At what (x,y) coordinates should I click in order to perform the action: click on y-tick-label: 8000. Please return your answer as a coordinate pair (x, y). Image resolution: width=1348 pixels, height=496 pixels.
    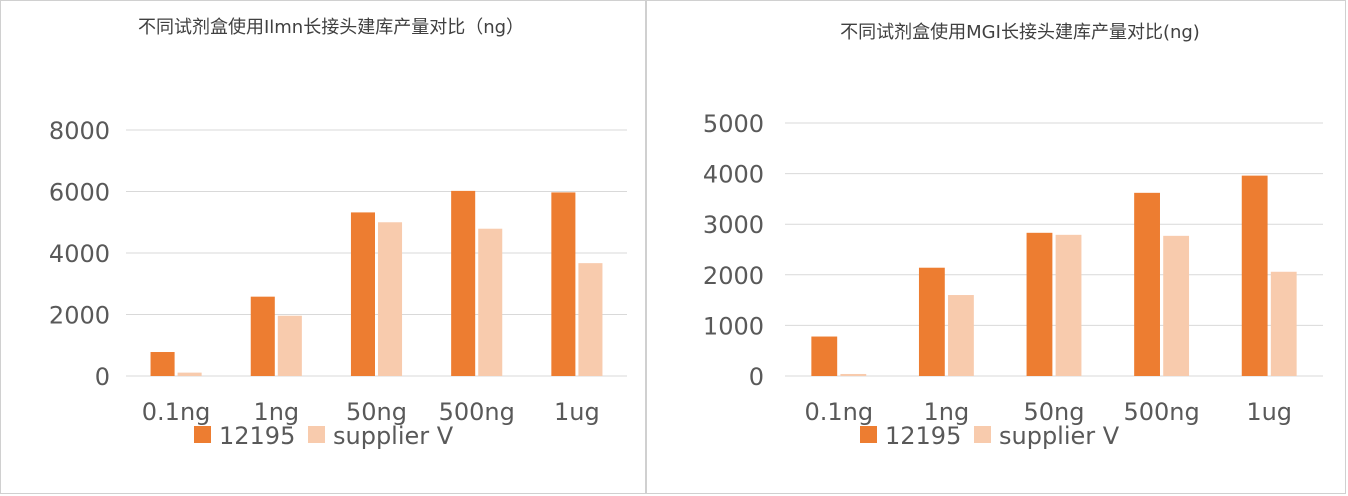
    Looking at the image, I should click on (79, 131).